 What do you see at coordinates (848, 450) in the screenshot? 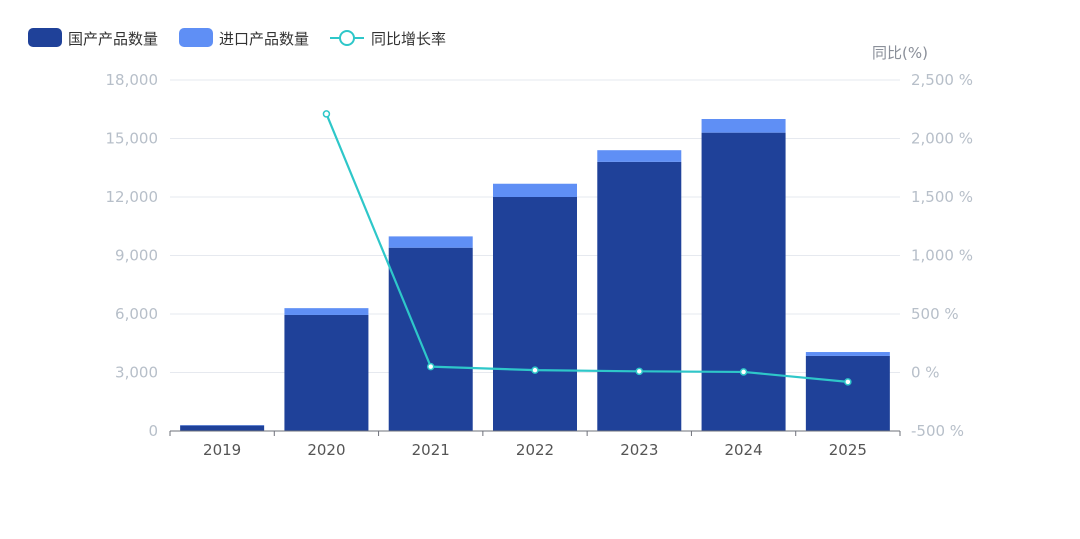
I see `x-axis-label: 2025` at bounding box center [848, 450].